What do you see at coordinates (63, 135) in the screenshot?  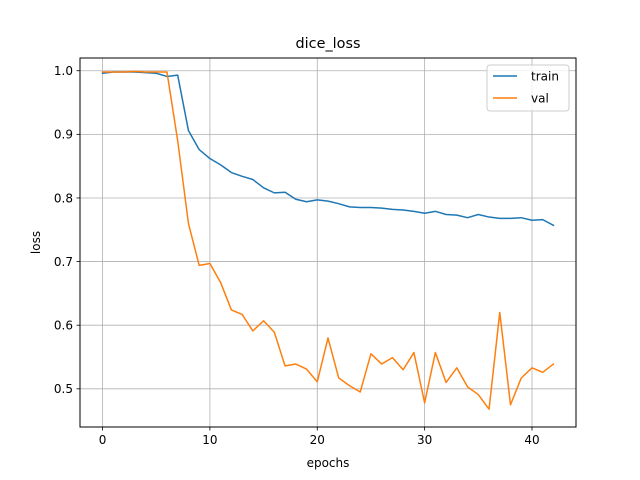 I see `y-tick-label: 0.9` at bounding box center [63, 135].